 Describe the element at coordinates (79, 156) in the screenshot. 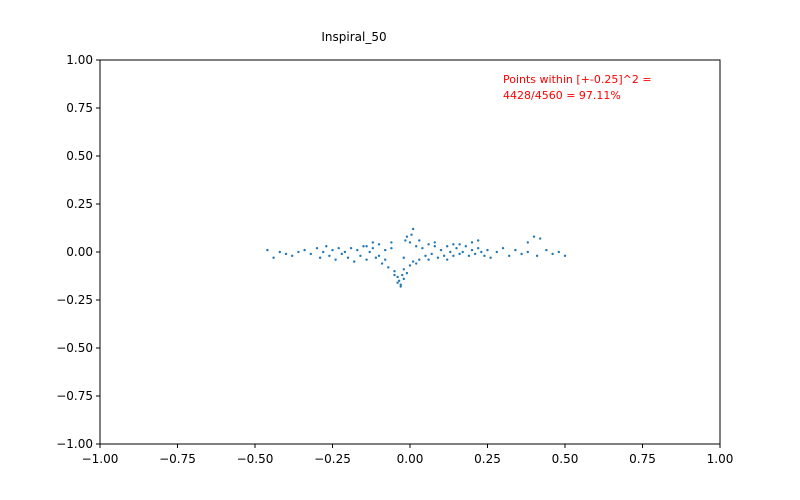

I see `y-tick-label: 0.50` at that location.